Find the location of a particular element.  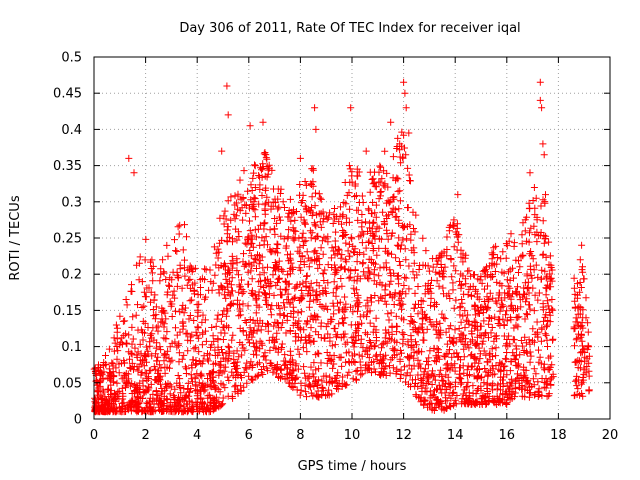

x-tick-label: 10 is located at coordinates (352, 435).